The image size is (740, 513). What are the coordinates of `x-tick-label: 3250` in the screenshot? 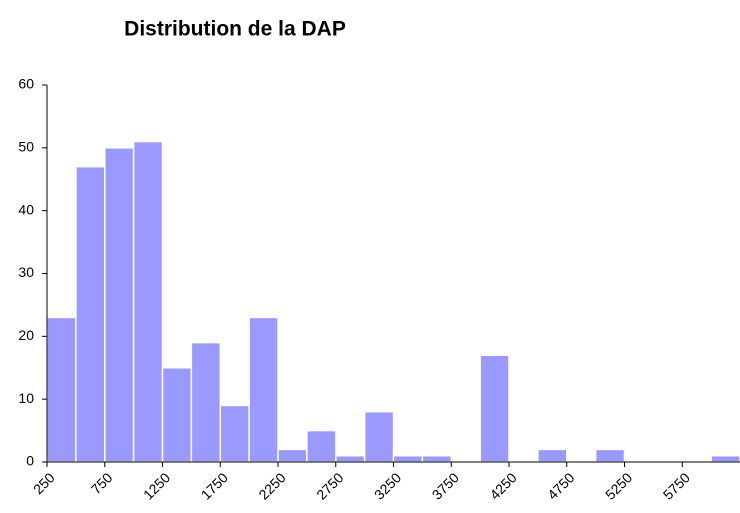 It's located at (387, 485).